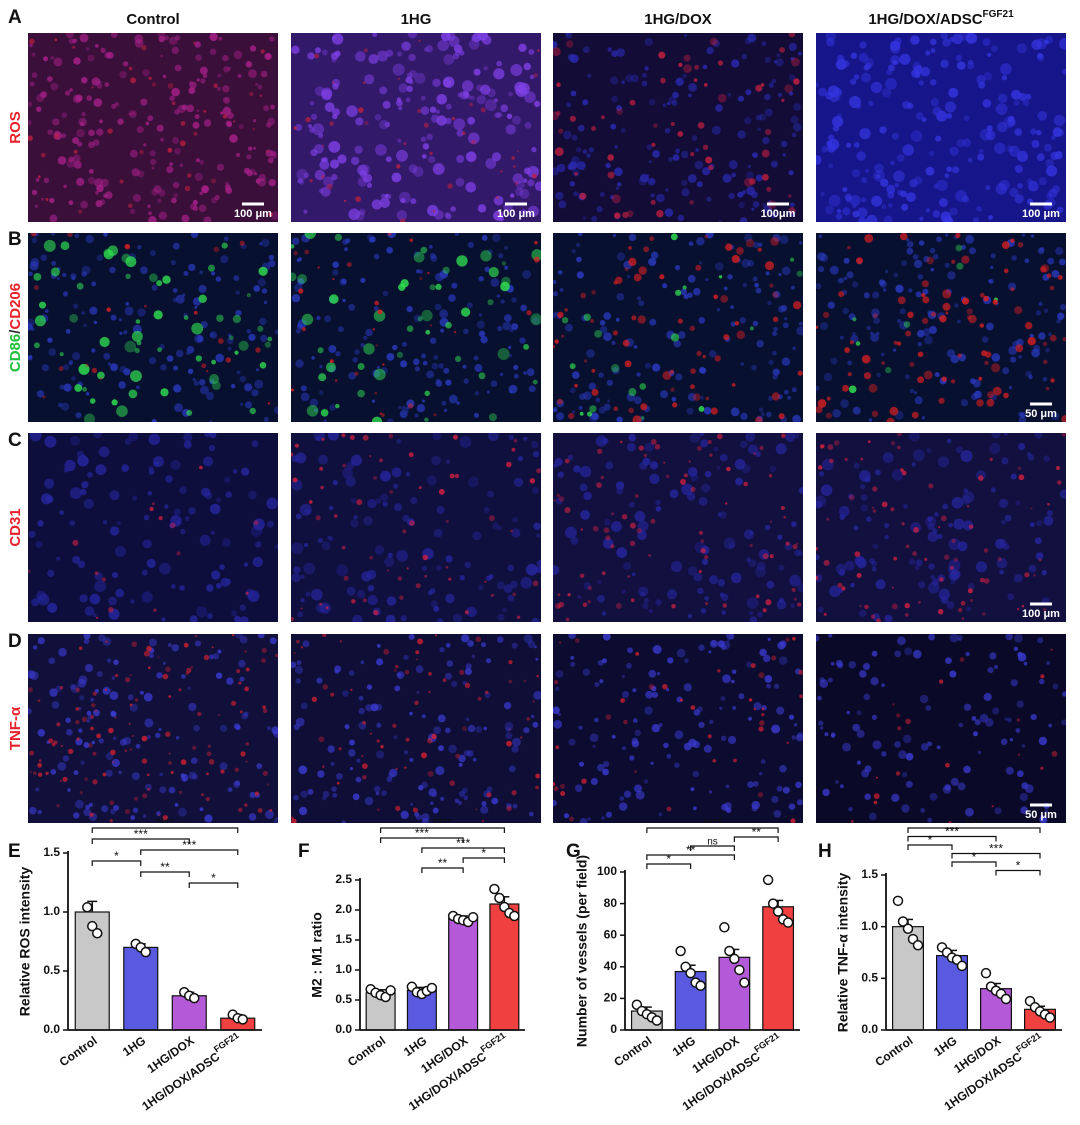  I want to click on panel-label: C, so click(15, 440).